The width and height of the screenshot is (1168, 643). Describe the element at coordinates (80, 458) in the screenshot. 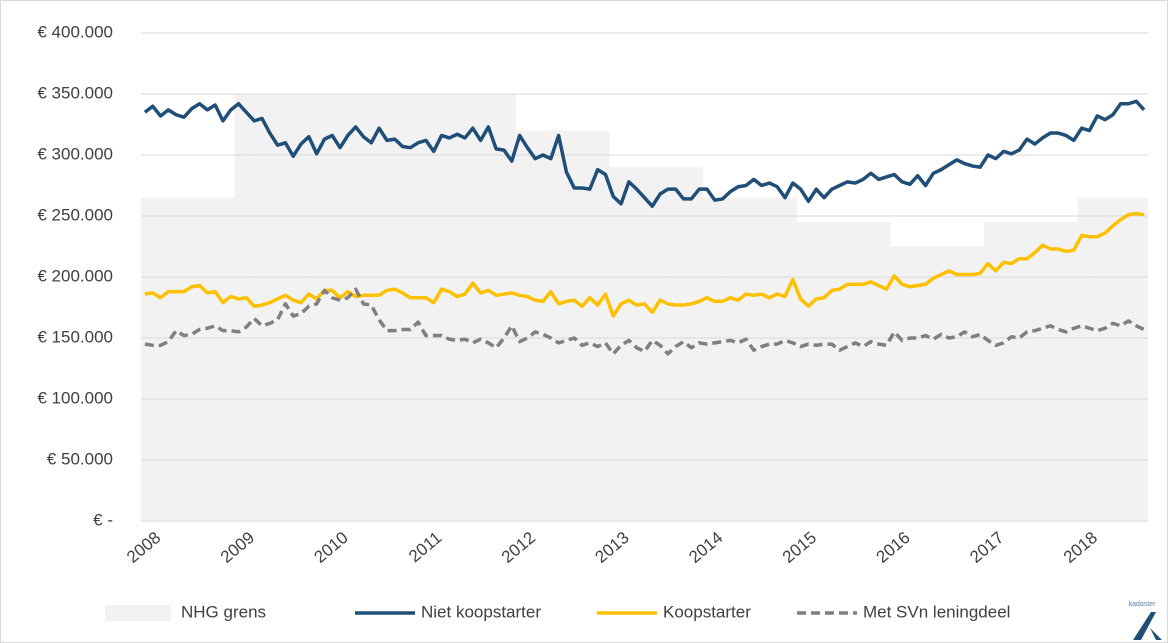

I see `y-tick-label: € 50.000` at that location.